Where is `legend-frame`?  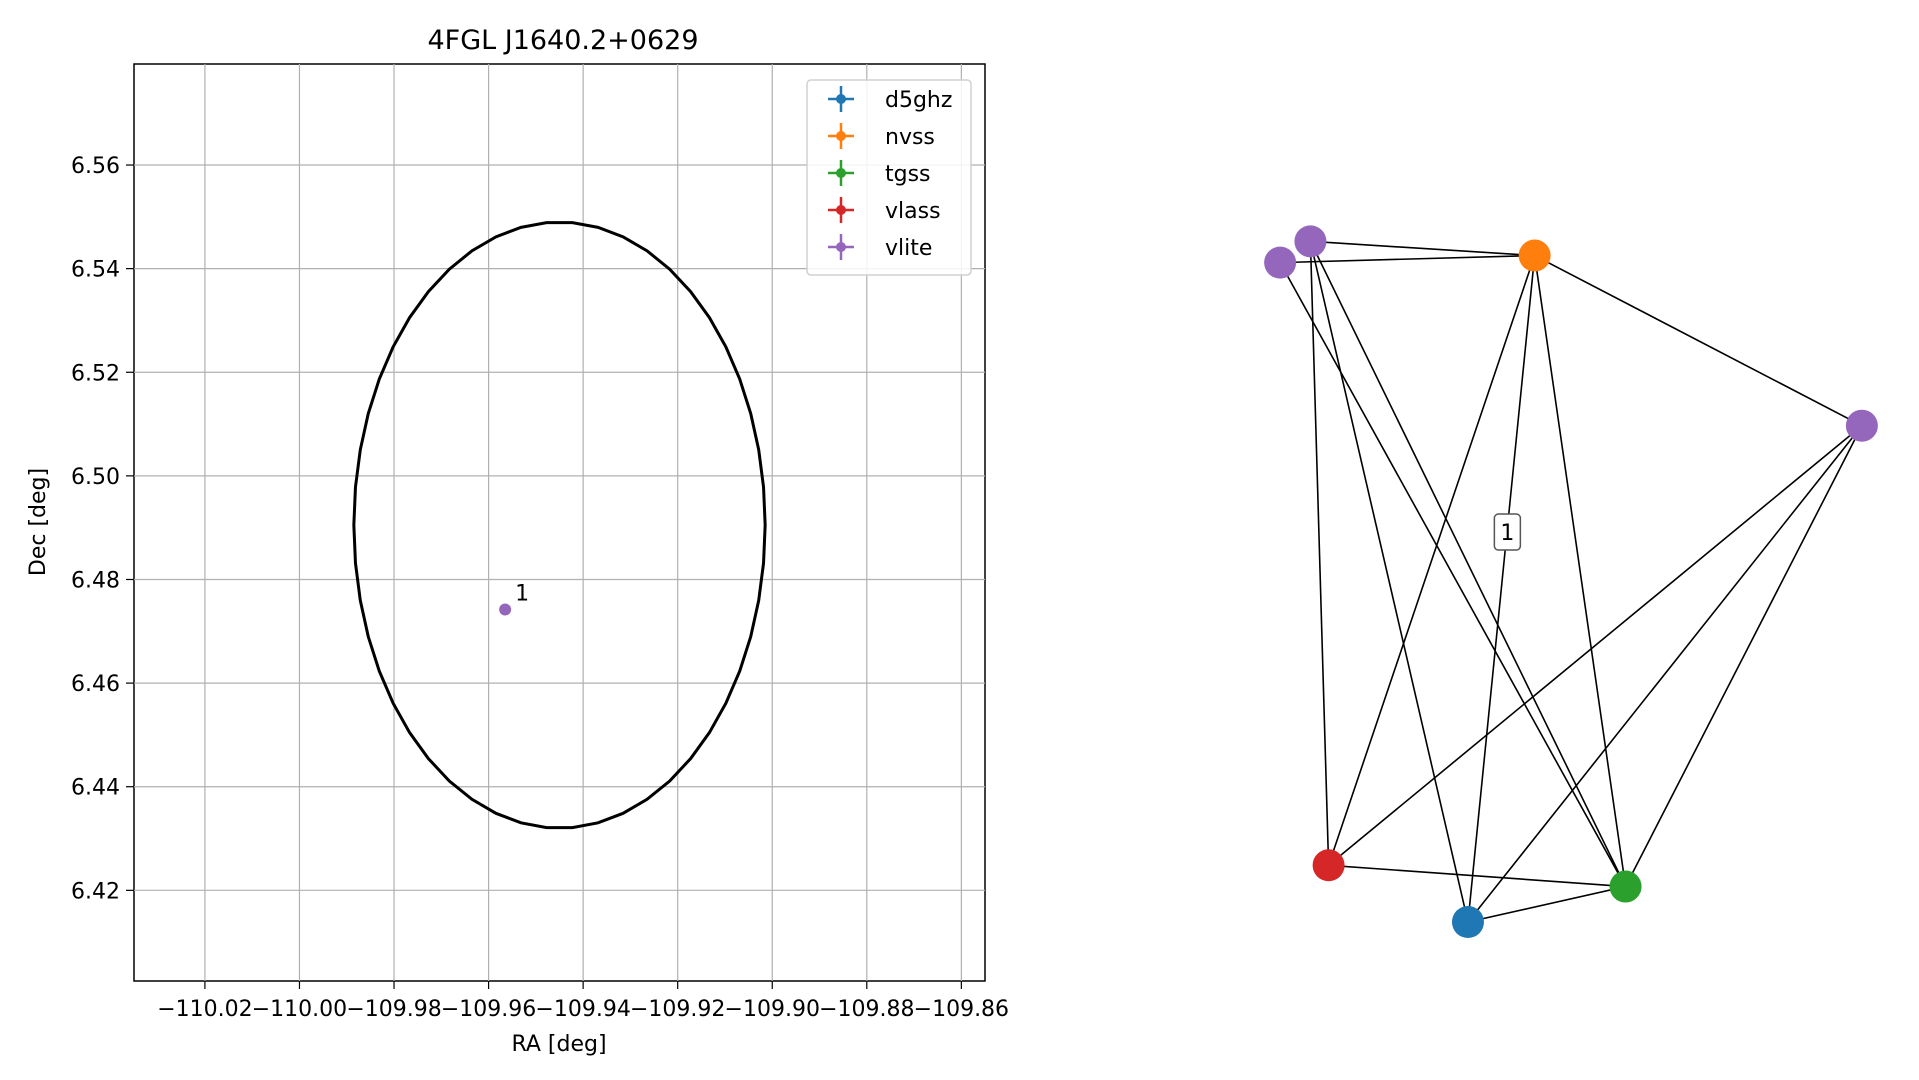
legend-frame is located at coordinates (889, 177).